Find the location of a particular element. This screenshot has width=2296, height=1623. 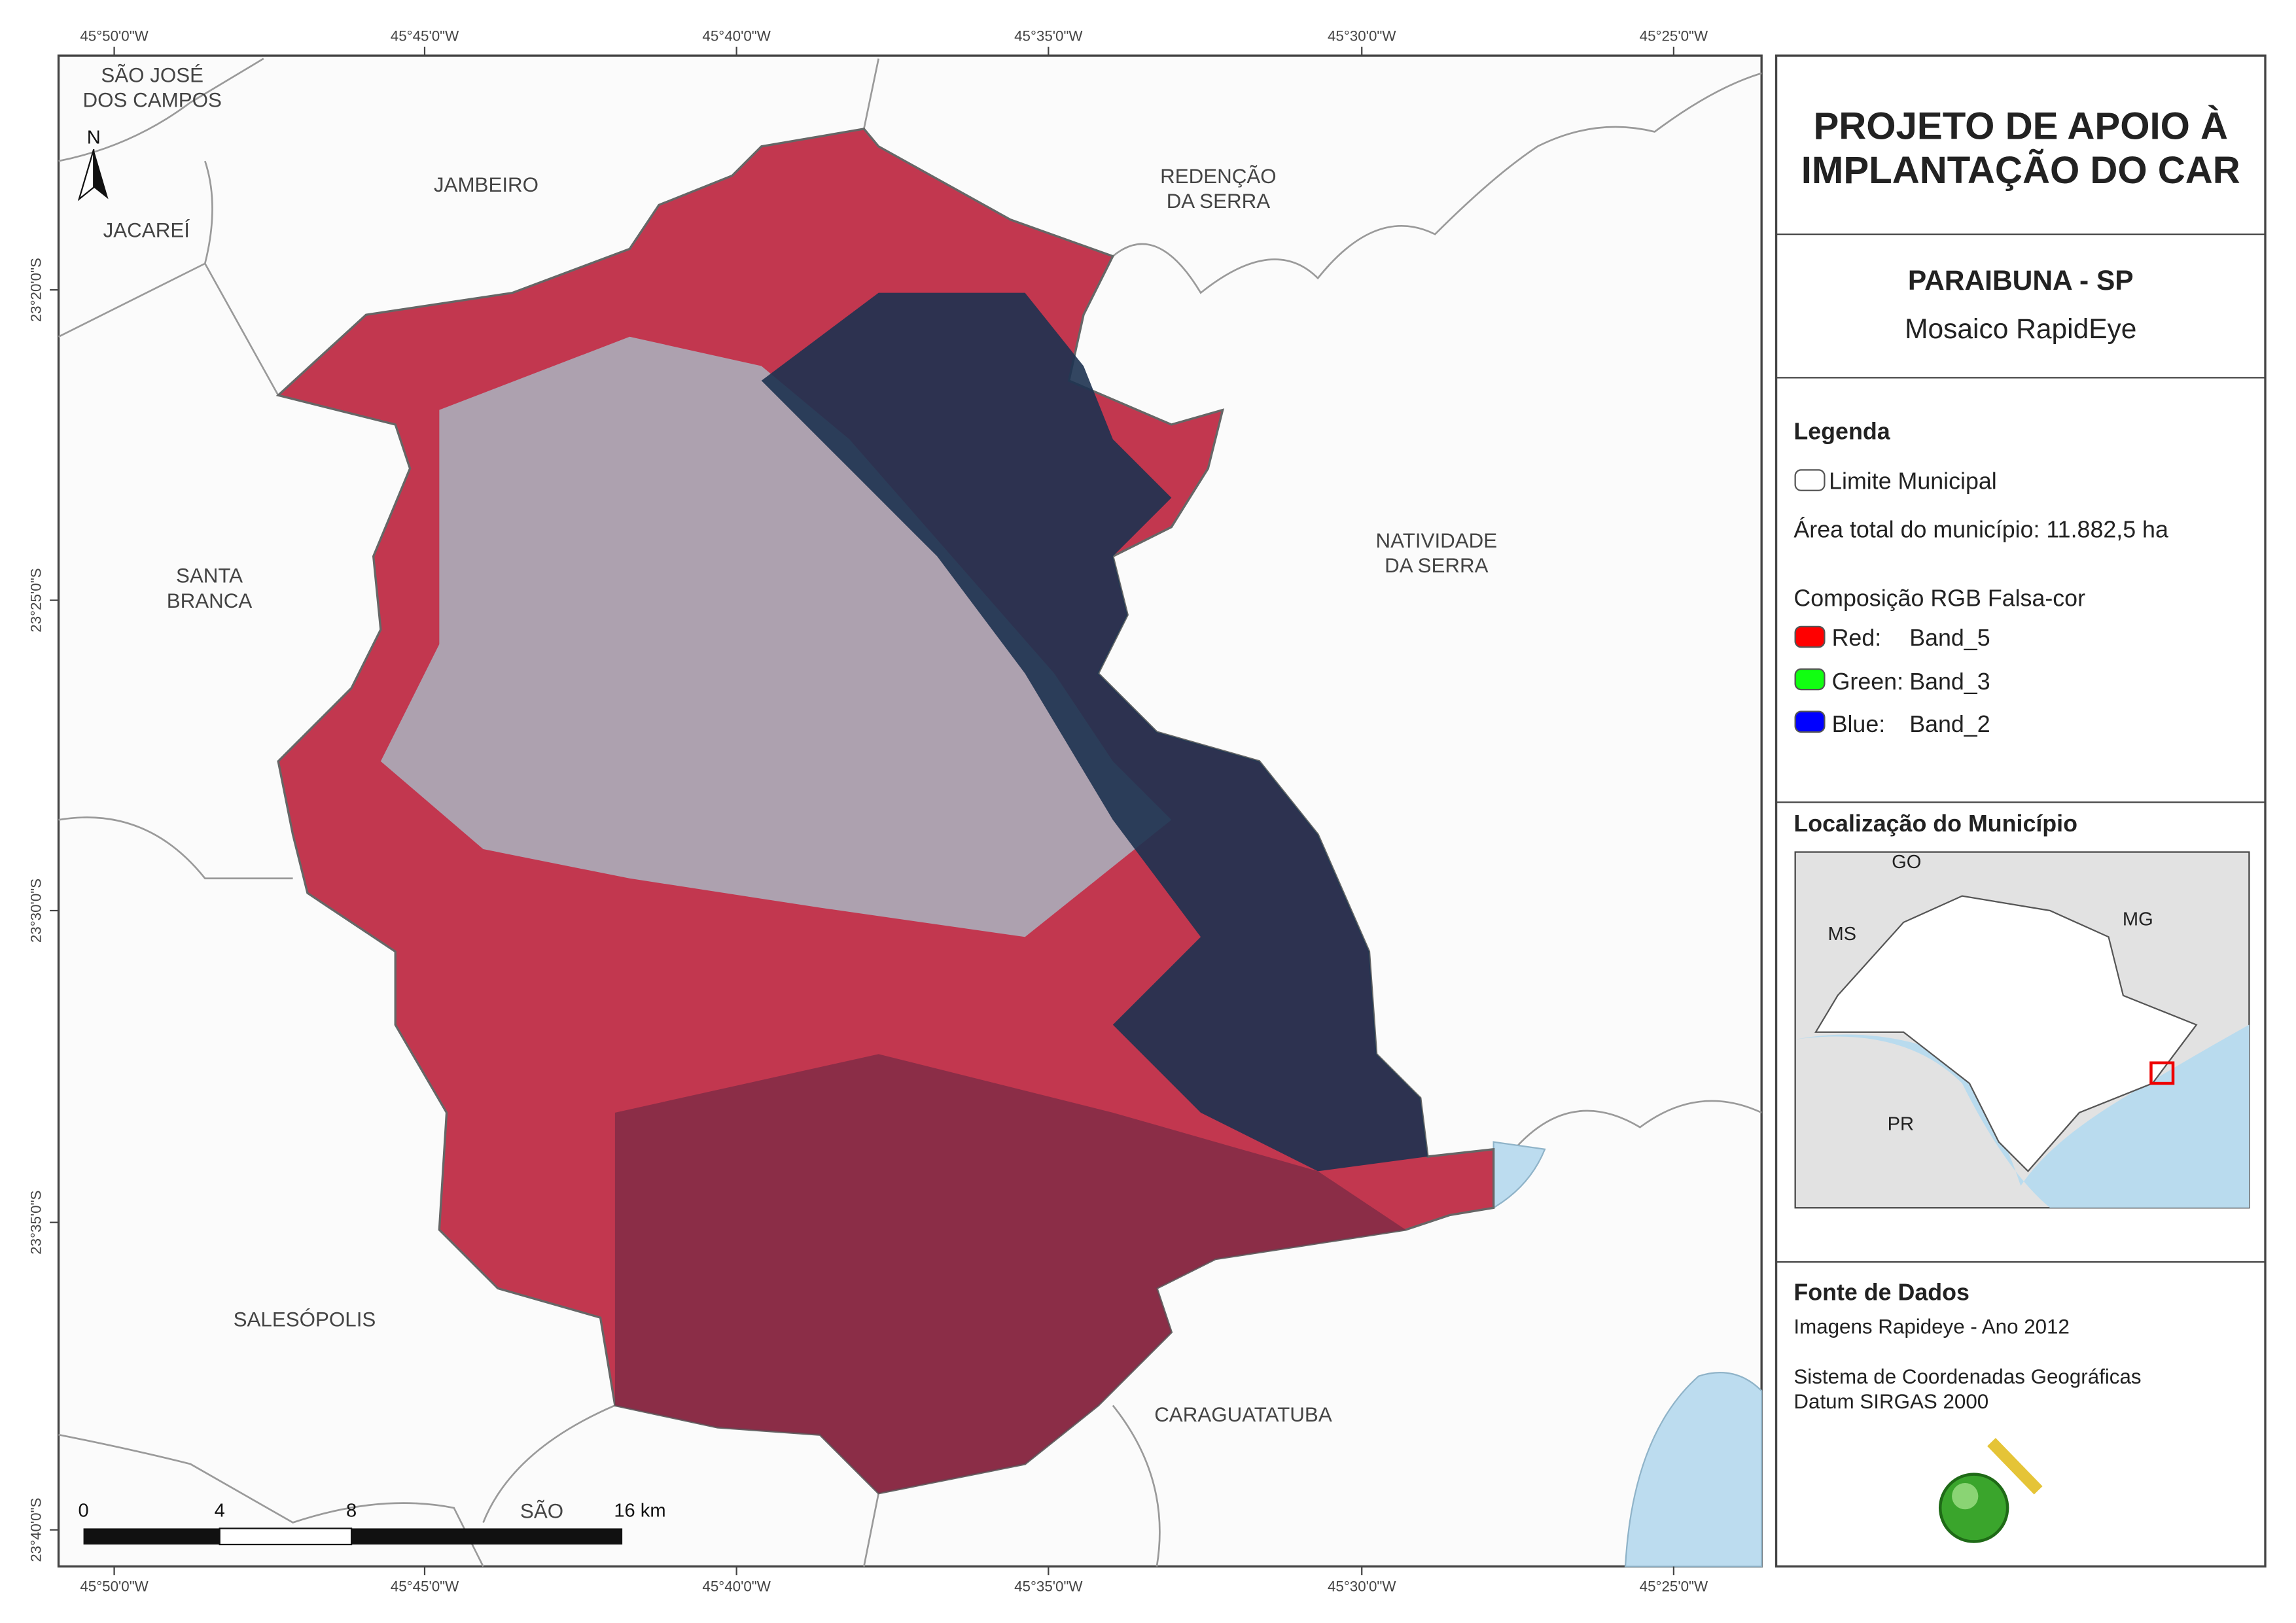

municipality-name: PARAIBUNA - SP is located at coordinates (2021, 281).